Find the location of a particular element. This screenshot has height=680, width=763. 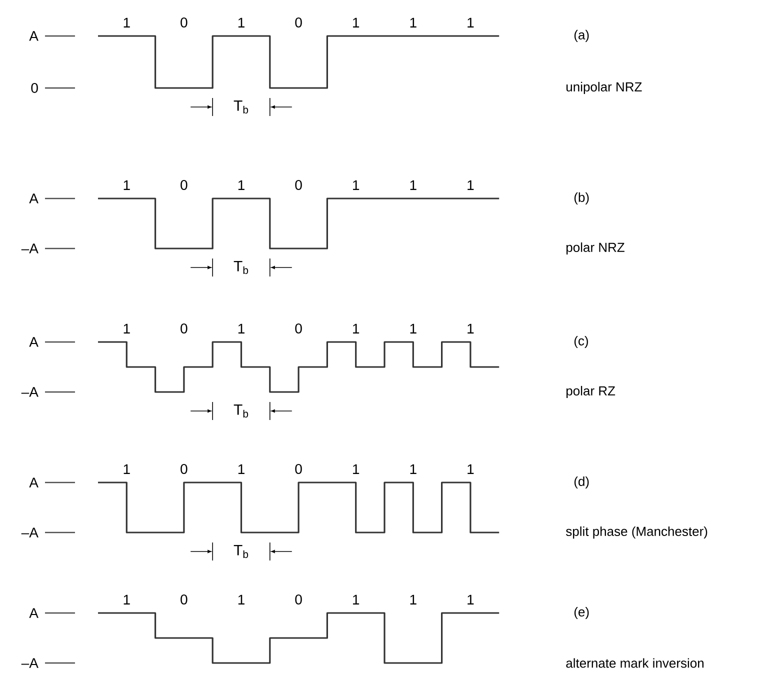

text: (d) is located at coordinates (581, 482).